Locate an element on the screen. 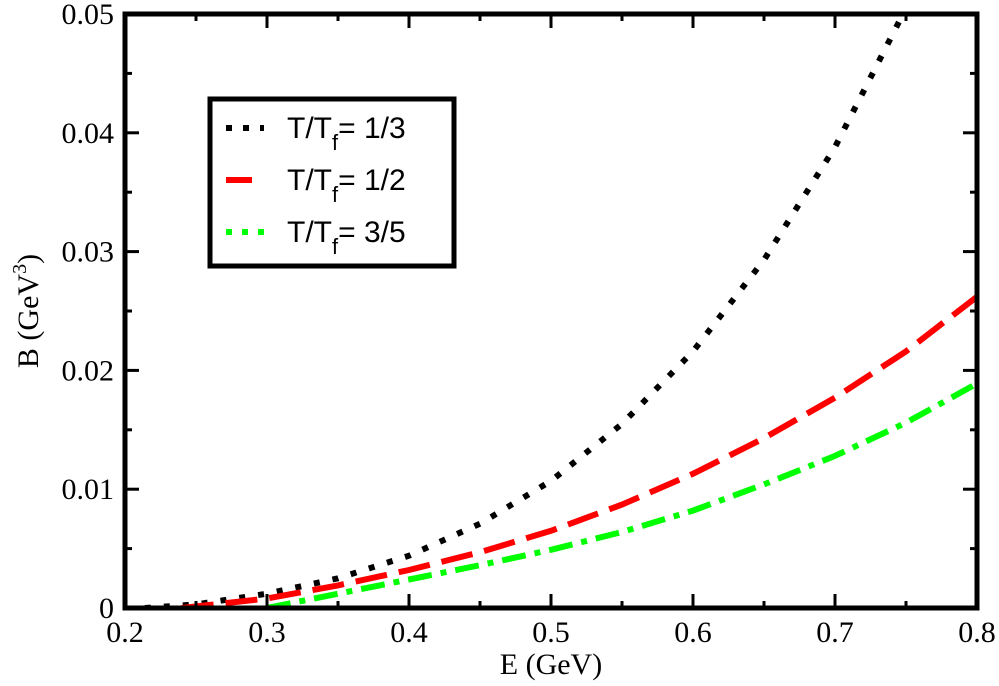 Image resolution: width=999 pixels, height=686 pixels. x-tick-label: 0.7 is located at coordinates (835, 632).